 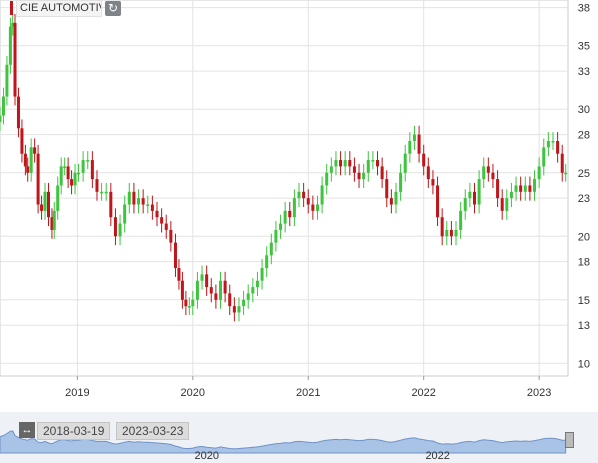 What do you see at coordinates (74, 431) in the screenshot?
I see `range-start-field: 2018-03-19` at bounding box center [74, 431].